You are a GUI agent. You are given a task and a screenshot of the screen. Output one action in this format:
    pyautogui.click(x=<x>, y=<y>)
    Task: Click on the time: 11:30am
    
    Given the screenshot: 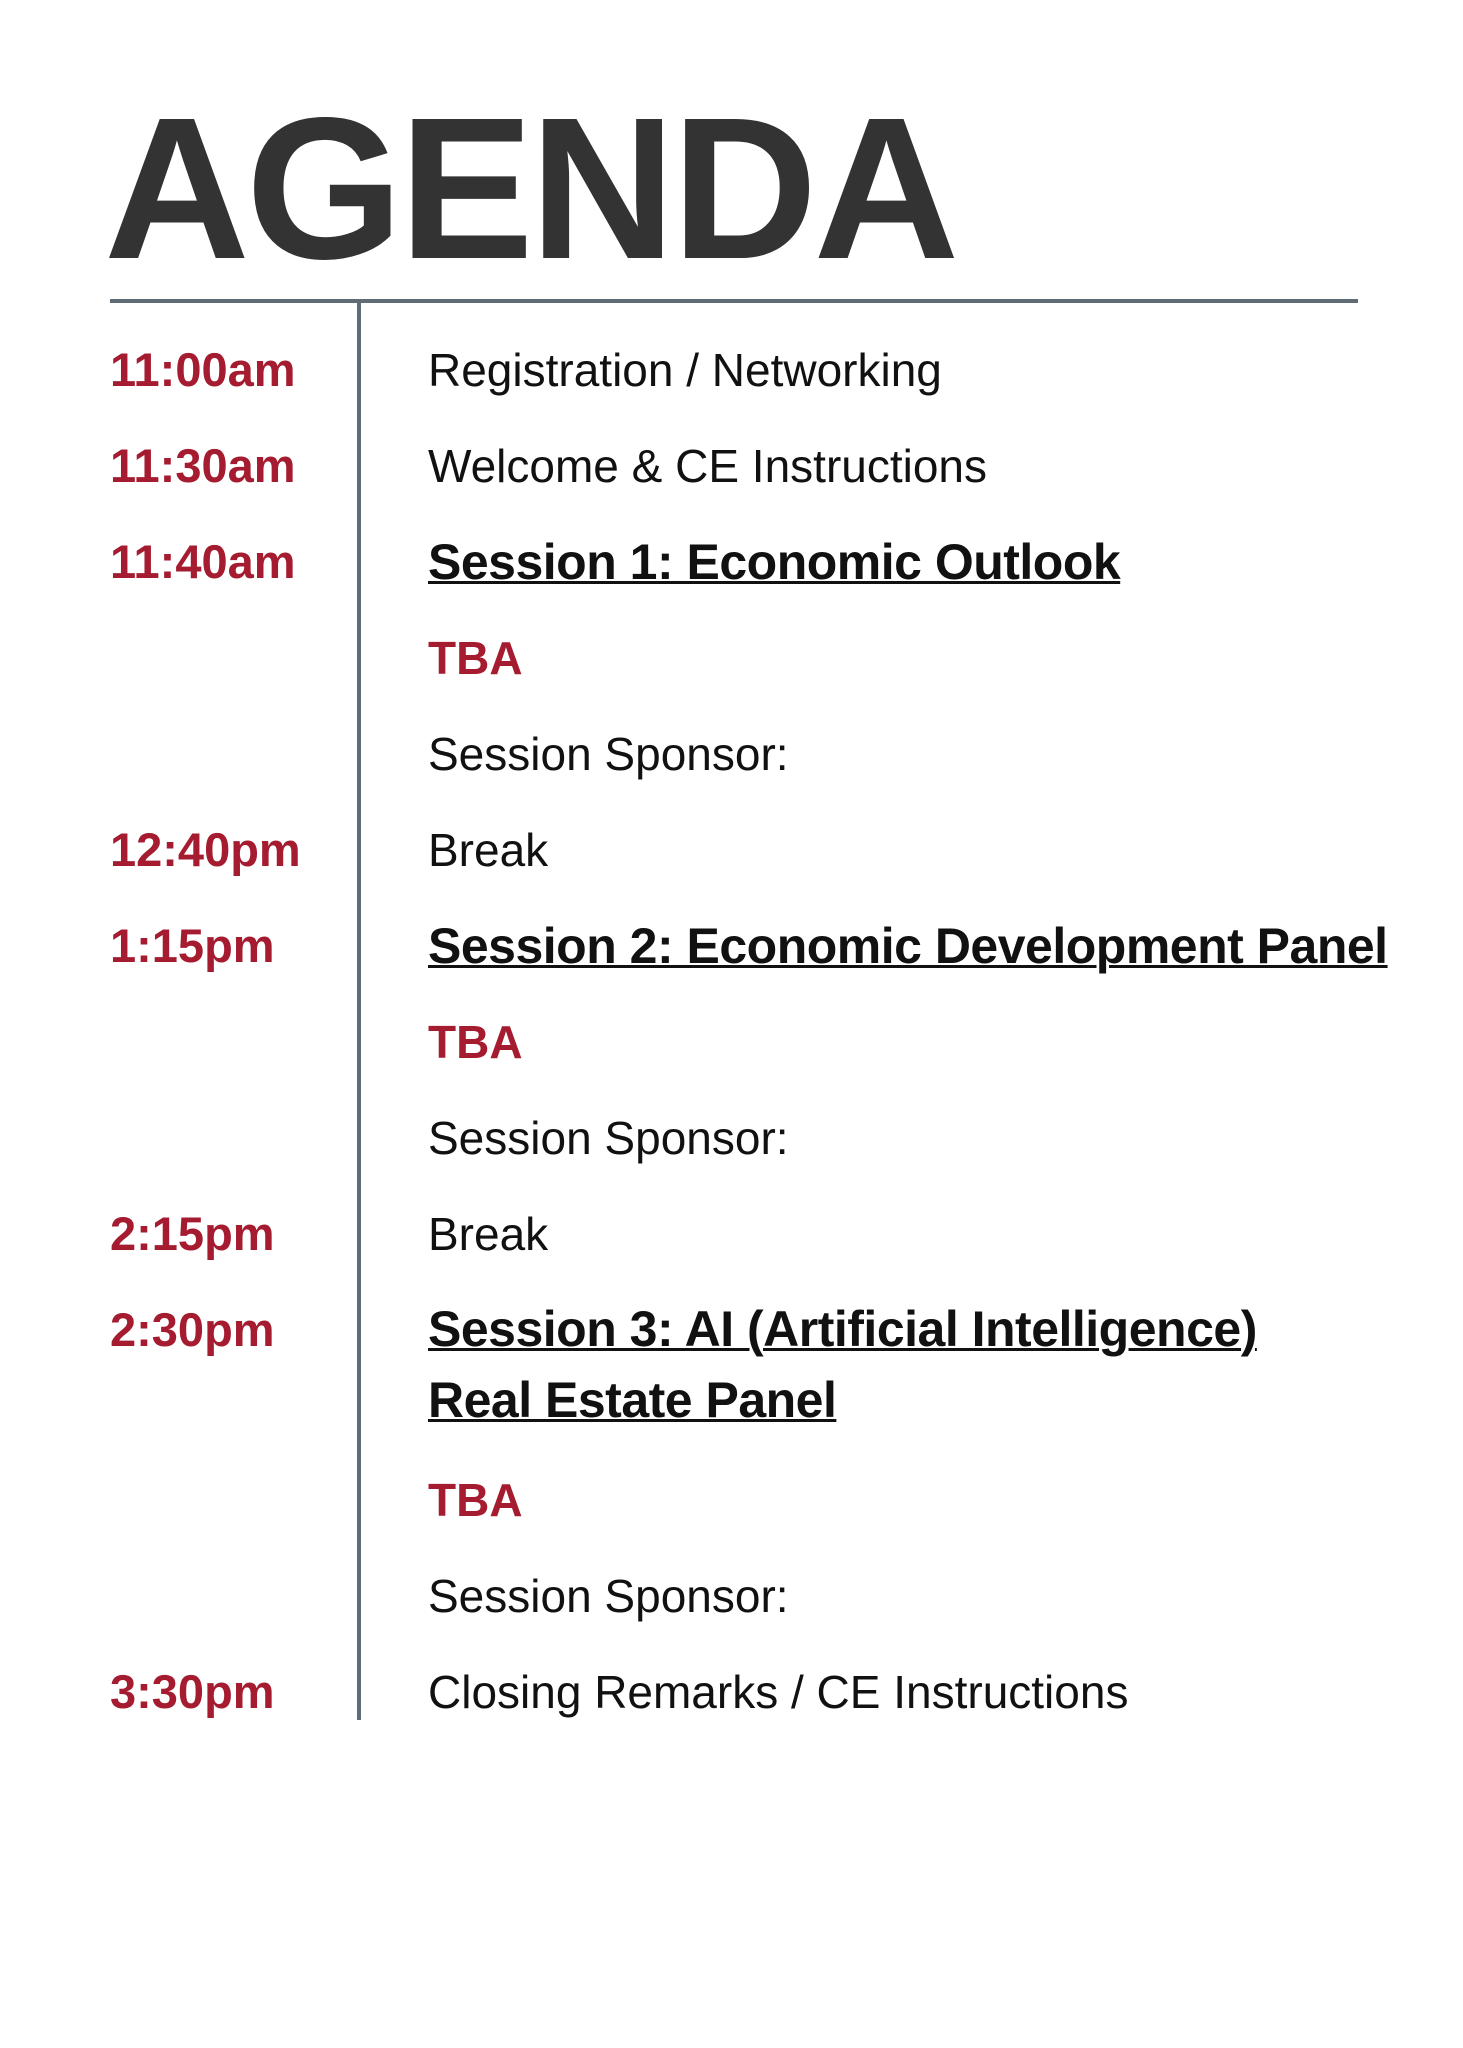 What is the action you would take?
    pyautogui.click(x=203, y=465)
    